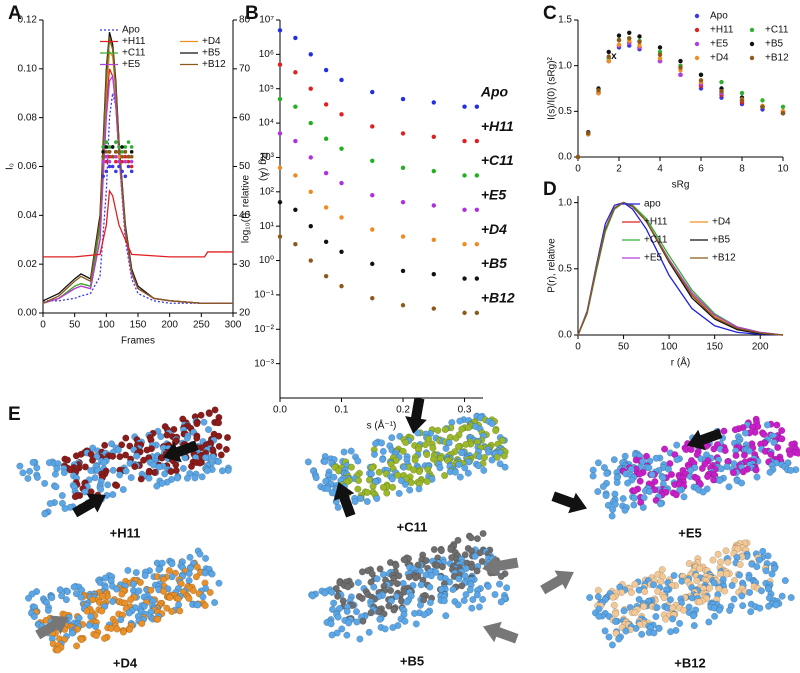  I want to click on legend-label: +H11, so click(656, 222).